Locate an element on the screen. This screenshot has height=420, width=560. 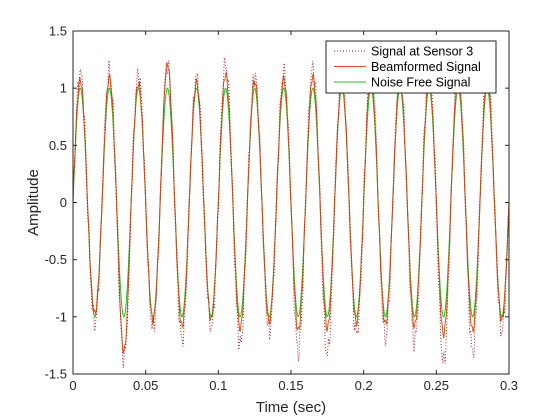
x-tick-label: 0.1 is located at coordinates (218, 385).